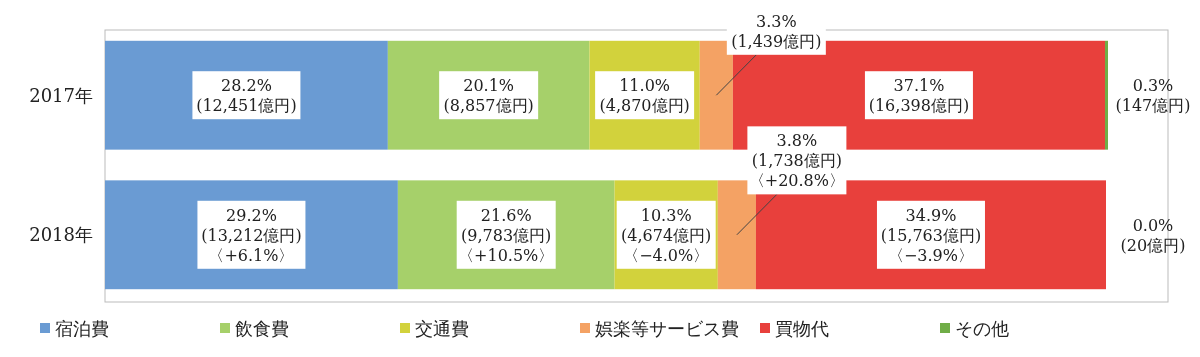 Image resolution: width=1200 pixels, height=357 pixels. Describe the element at coordinates (82, 328) in the screenshot. I see `legend-label: 宿泊費` at that location.